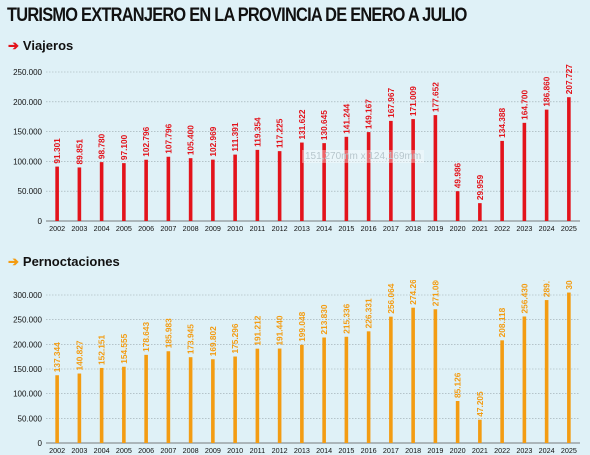  What do you see at coordinates (369, 228) in the screenshot?
I see `viajeros-xtick-label: 2016` at bounding box center [369, 228].